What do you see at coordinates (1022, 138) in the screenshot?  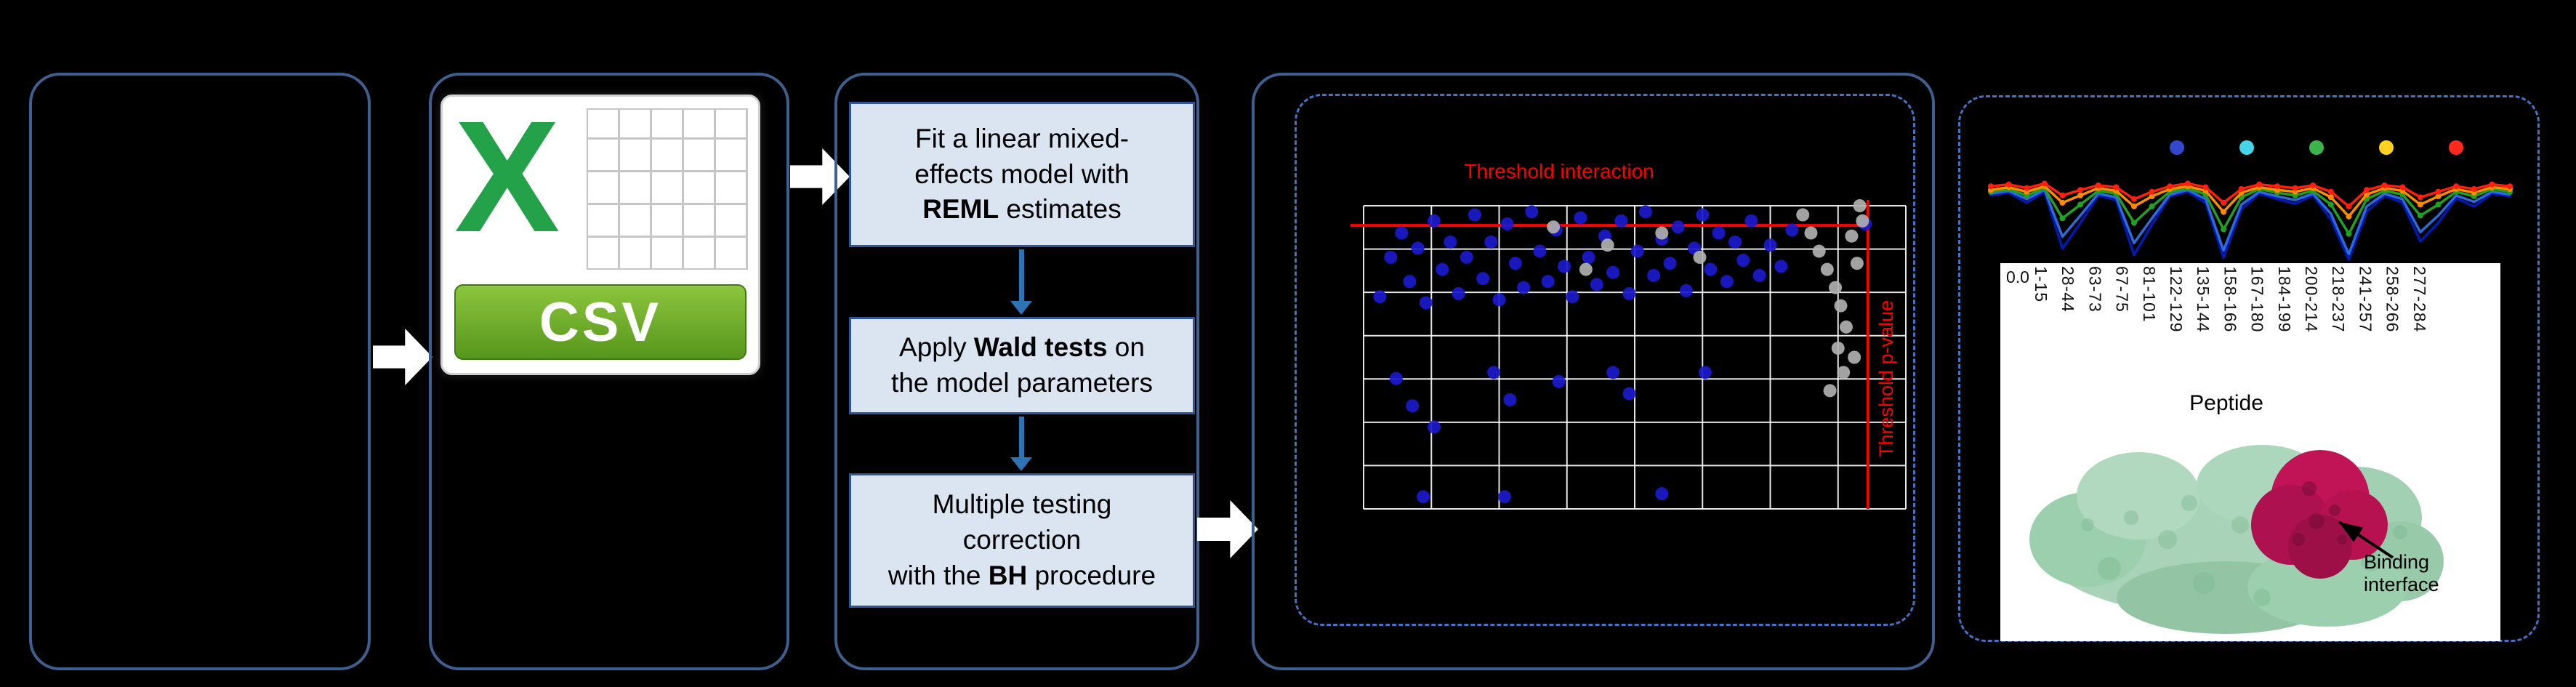 I see `workflow-step-text: Fit a linear mixed-` at bounding box center [1022, 138].